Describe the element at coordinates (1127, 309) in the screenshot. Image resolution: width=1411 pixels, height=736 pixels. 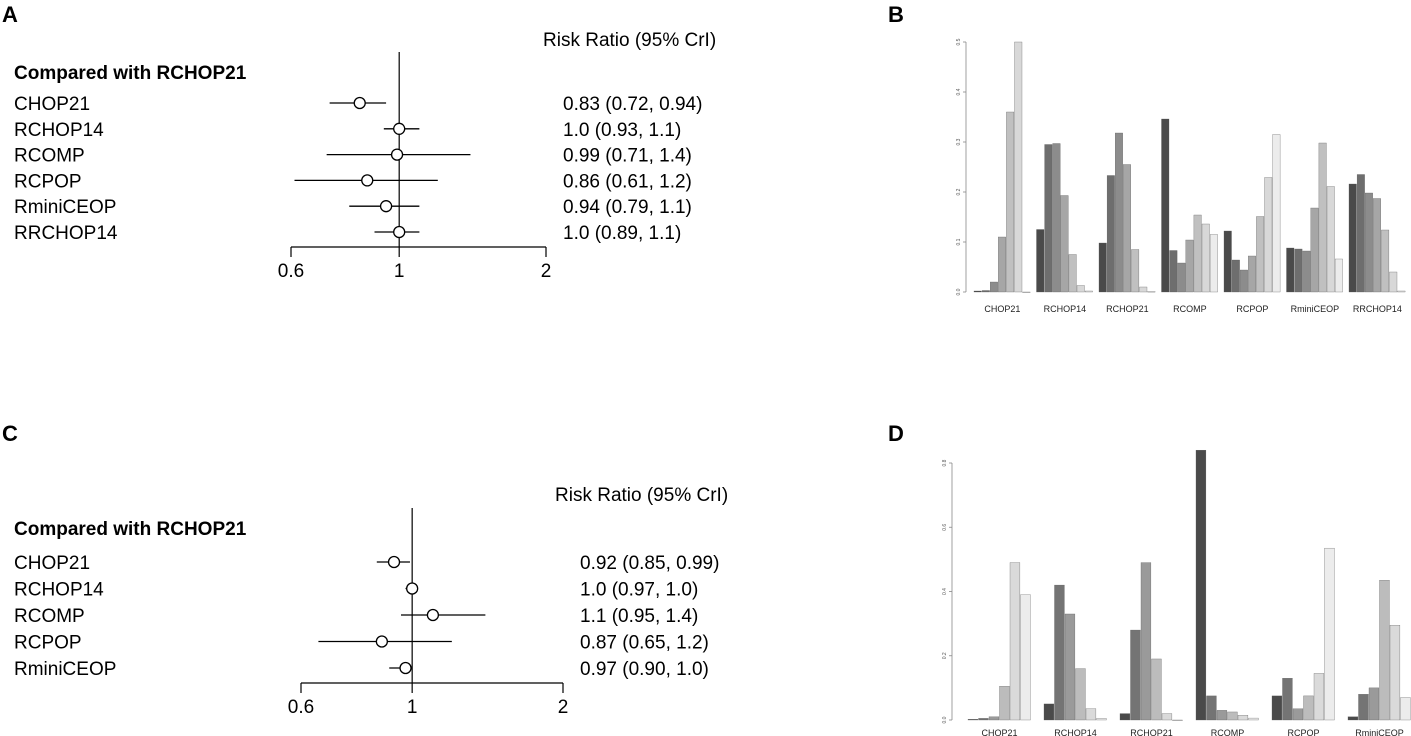
I see `category-label: RCHOP21` at that location.